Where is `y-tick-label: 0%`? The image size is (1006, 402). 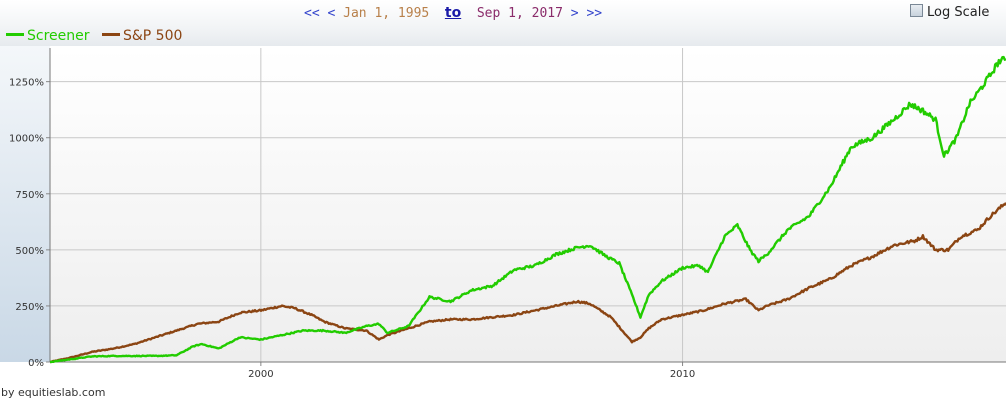 y-tick-label: 0% is located at coordinates (36, 363).